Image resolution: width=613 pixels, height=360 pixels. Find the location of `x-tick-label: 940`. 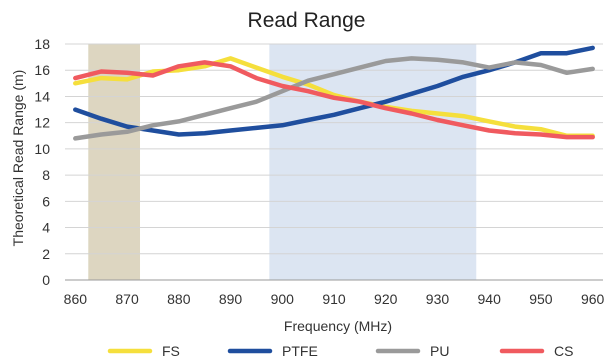

x-tick-label: 940 is located at coordinates (490, 299).